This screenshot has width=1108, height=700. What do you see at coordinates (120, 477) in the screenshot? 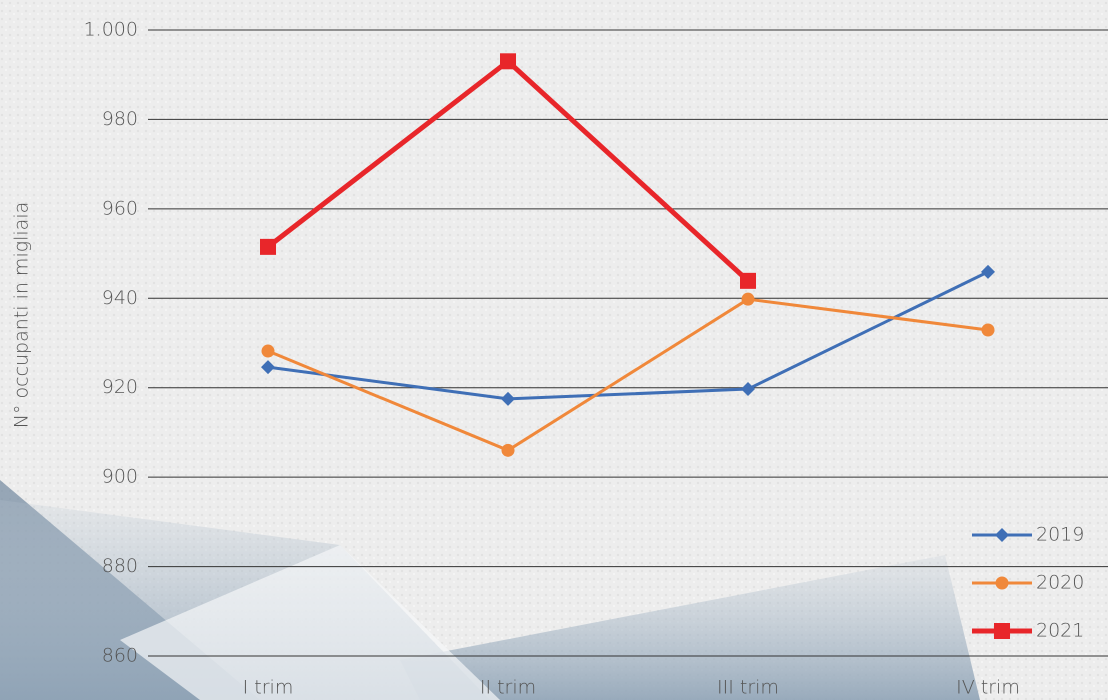
I see `y-tick-label: 900` at bounding box center [120, 477].